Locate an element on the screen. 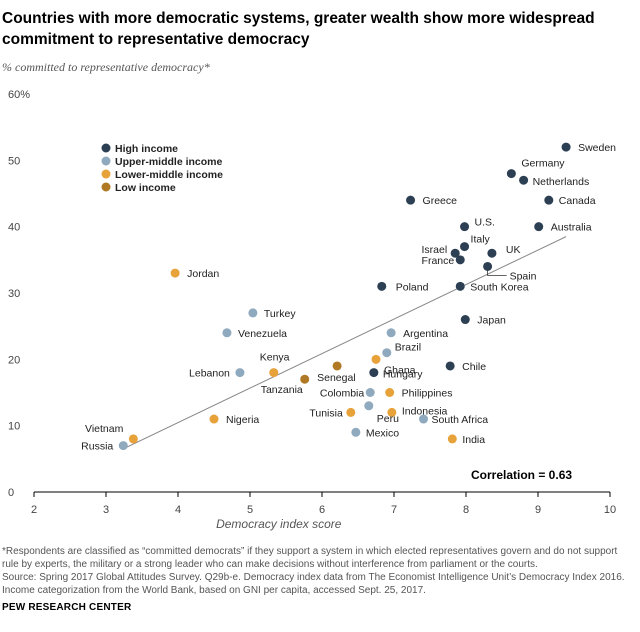 The width and height of the screenshot is (640, 632). label-hungary: Hungary is located at coordinates (403, 375).